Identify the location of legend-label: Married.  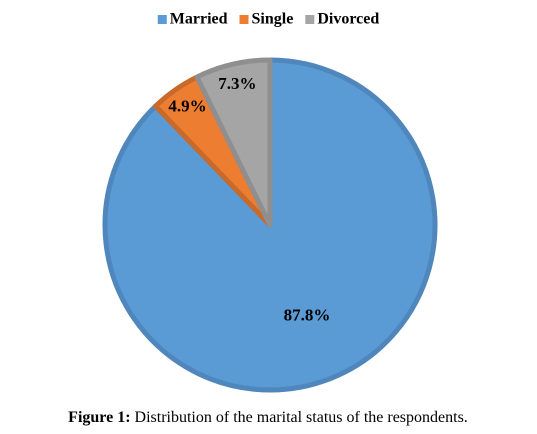
(199, 19).